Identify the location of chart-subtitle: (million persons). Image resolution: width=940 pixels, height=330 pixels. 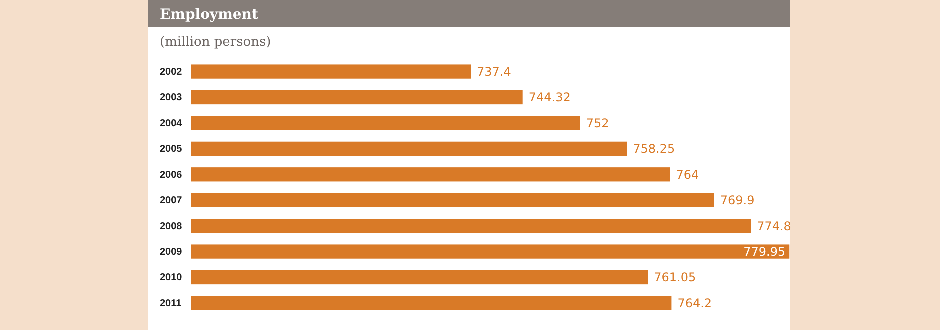
(216, 42).